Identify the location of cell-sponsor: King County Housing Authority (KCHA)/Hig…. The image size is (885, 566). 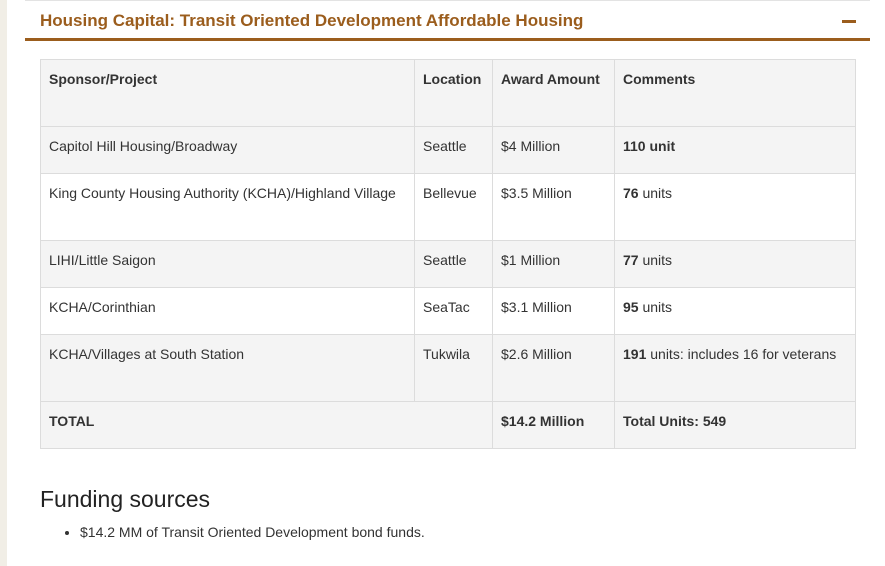
(227, 207).